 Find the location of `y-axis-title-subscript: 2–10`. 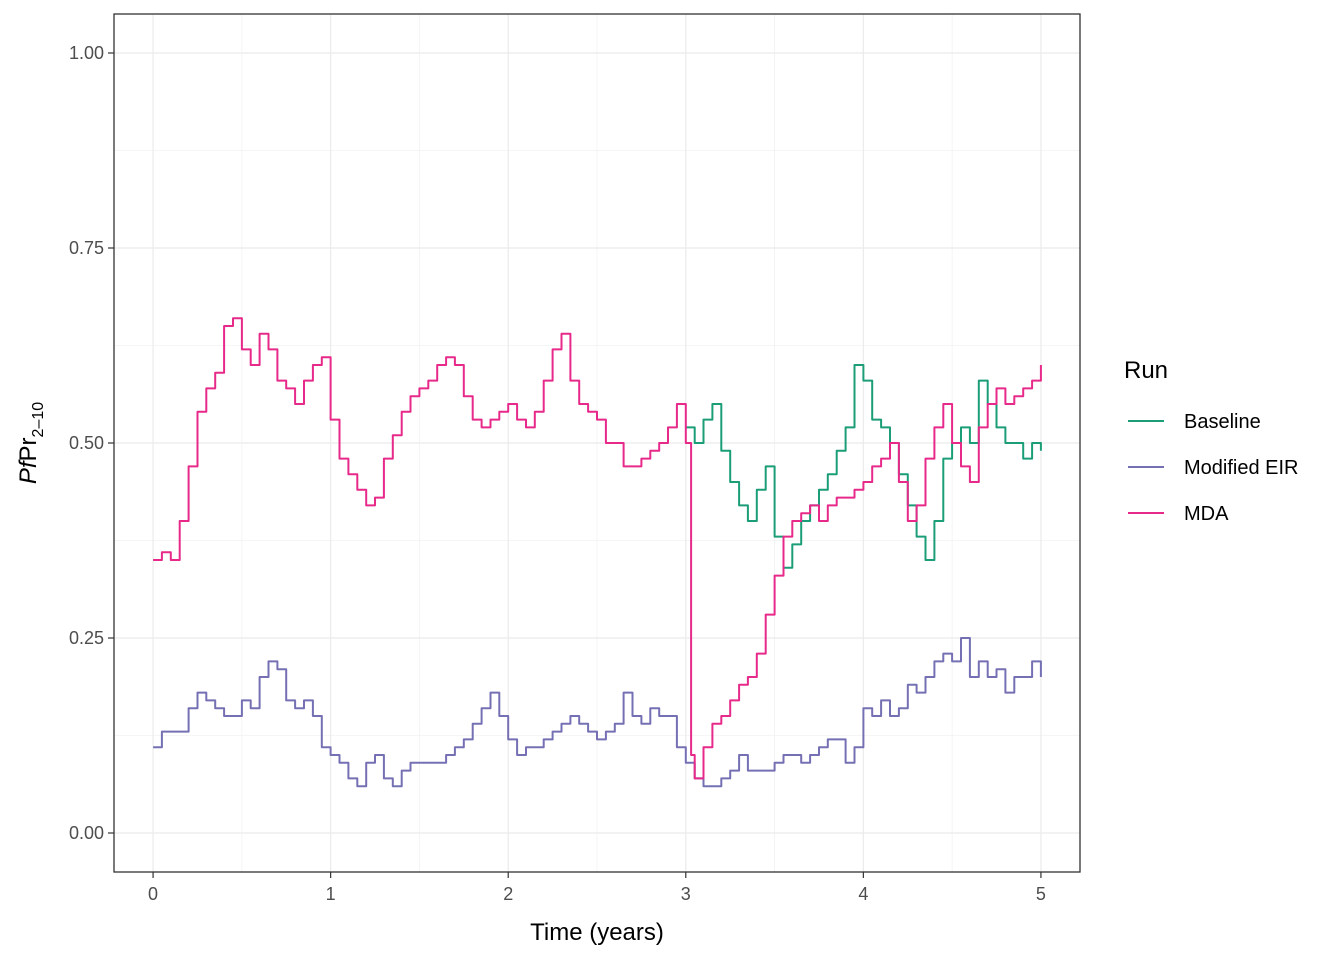

y-axis-title-subscript: 2–10 is located at coordinates (38, 420).